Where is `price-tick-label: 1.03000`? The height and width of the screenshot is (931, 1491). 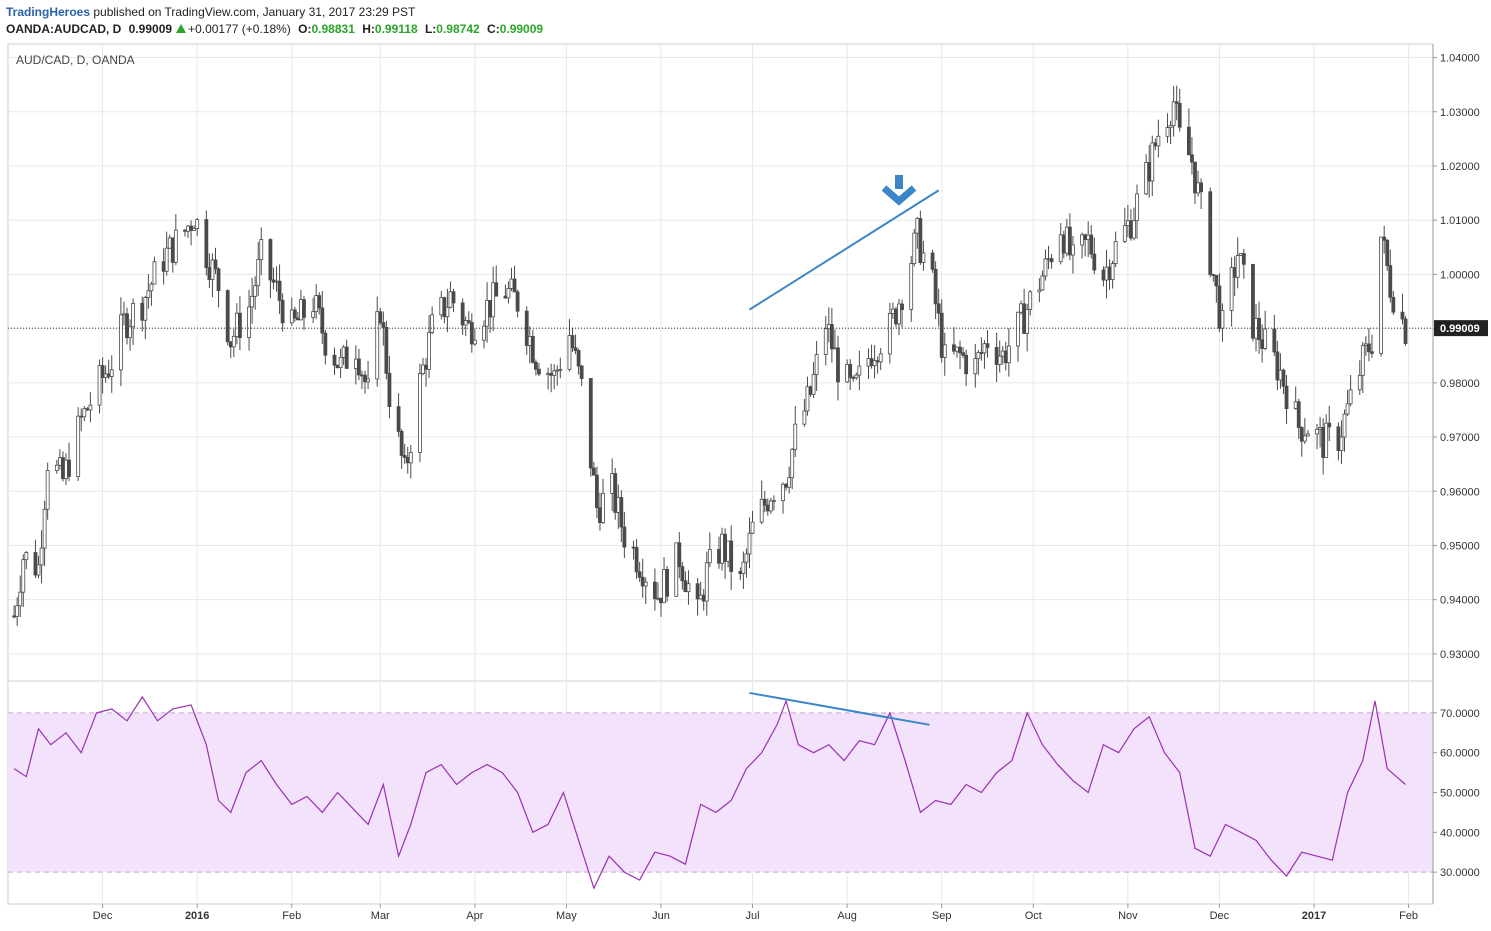 price-tick-label: 1.03000 is located at coordinates (1460, 113).